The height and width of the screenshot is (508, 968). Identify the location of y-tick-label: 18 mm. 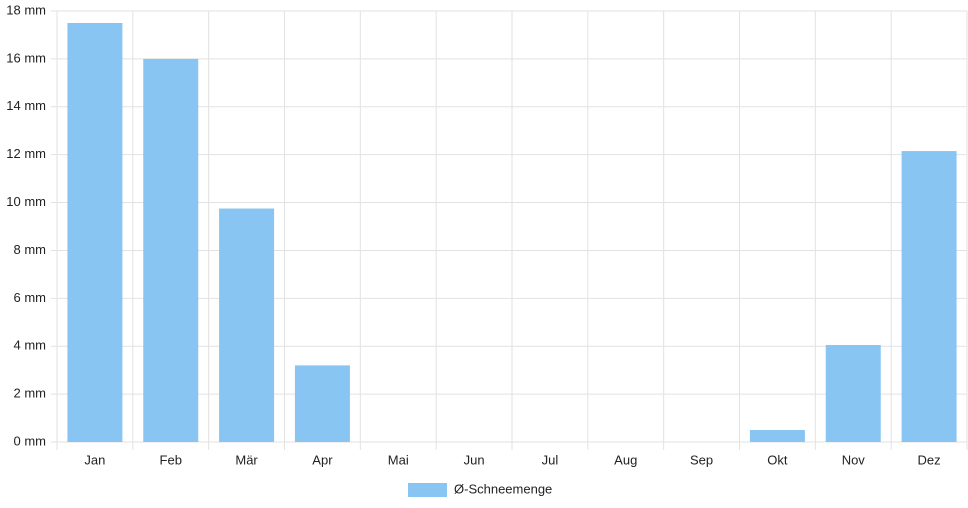
(26, 9).